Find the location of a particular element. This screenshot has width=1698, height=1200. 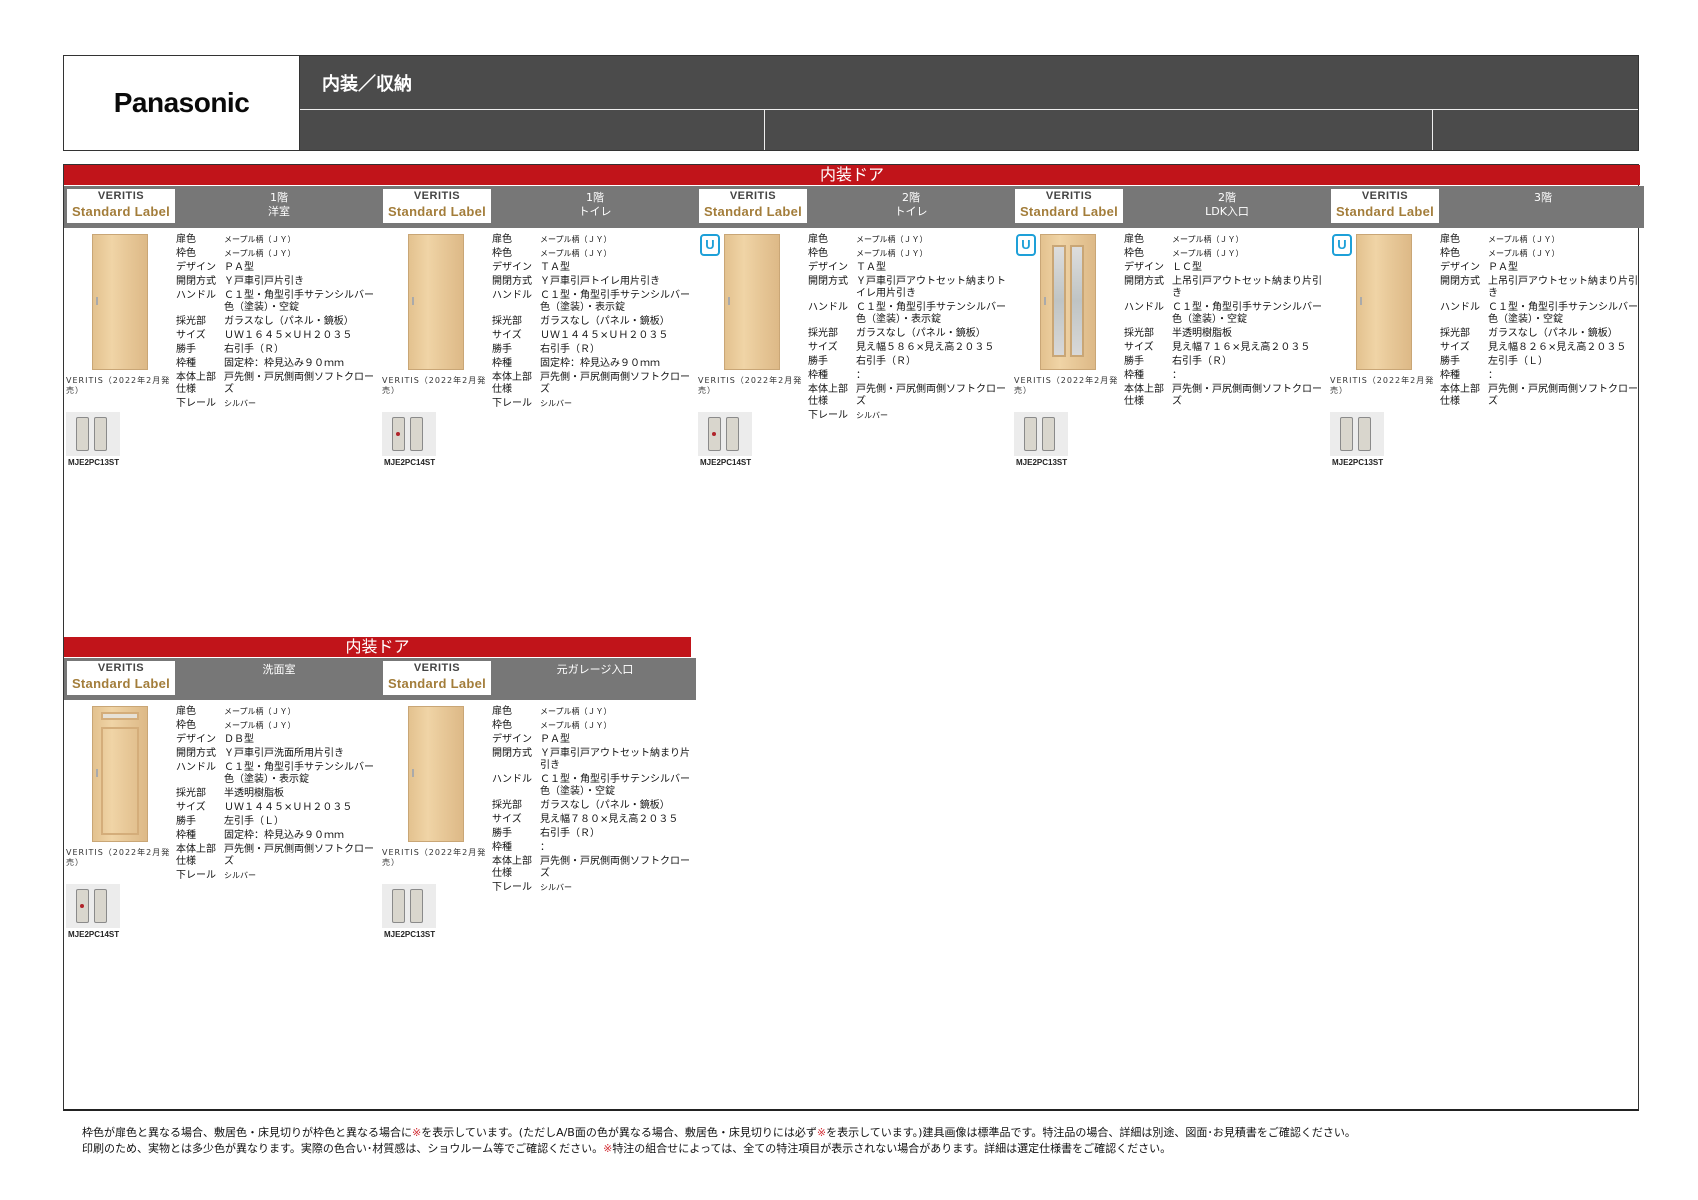

page-title: 内装／収納 is located at coordinates (969, 83).